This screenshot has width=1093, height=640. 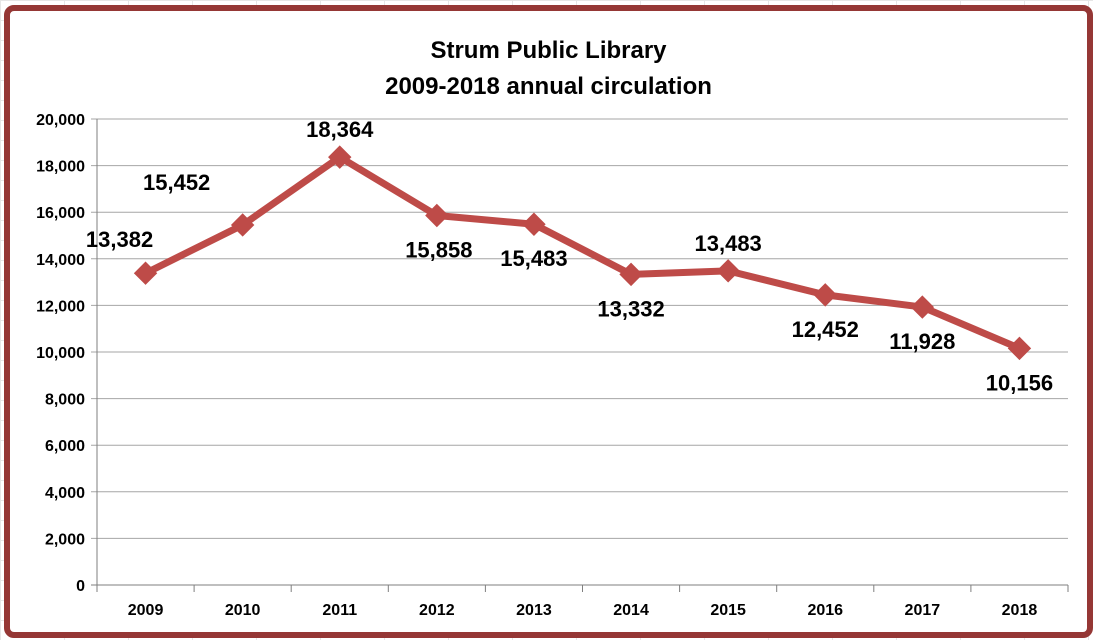 I want to click on x-tick-label-2014: 2014, so click(x=631, y=610).